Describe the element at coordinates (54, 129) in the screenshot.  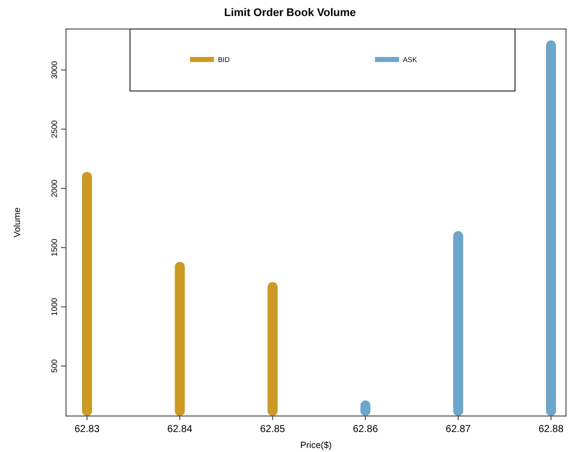
I see `y-tick-label: 2500` at that location.